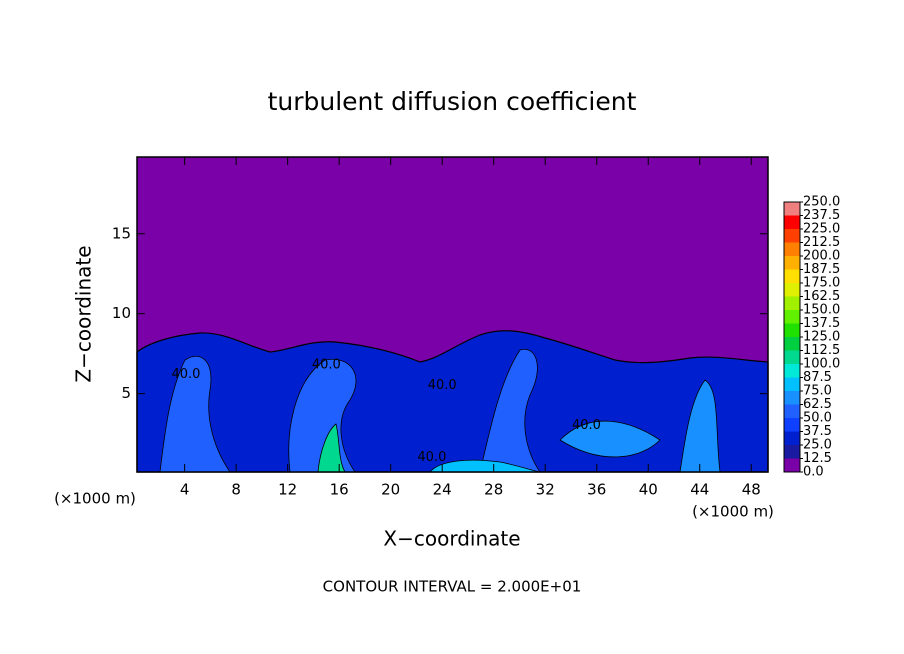 The image size is (904, 654). I want to click on colorbar-label: 112.5, so click(821, 350).